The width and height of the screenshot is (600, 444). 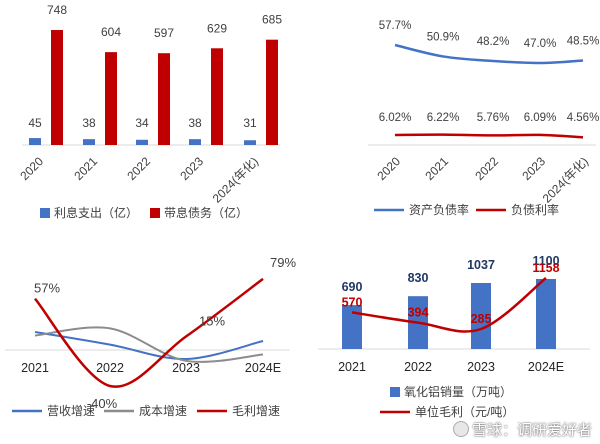 I want to click on p4-label-volume-1: 830, so click(x=418, y=278).